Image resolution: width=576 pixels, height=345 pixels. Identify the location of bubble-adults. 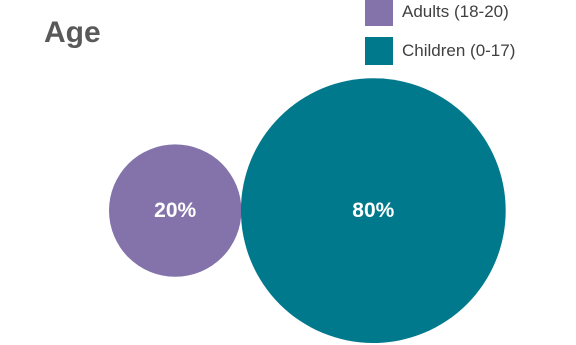
(175, 210).